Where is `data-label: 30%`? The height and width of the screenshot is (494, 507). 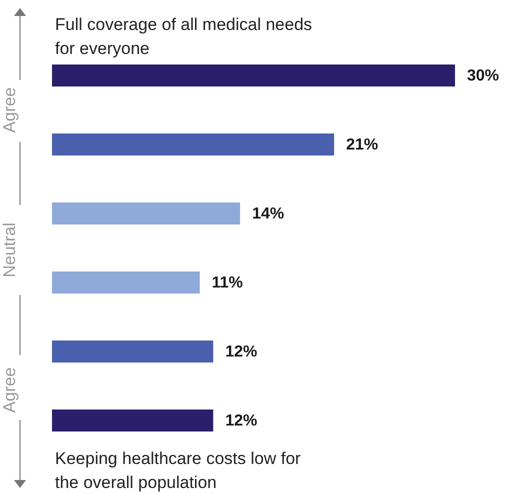
data-label: 30% is located at coordinates (483, 76).